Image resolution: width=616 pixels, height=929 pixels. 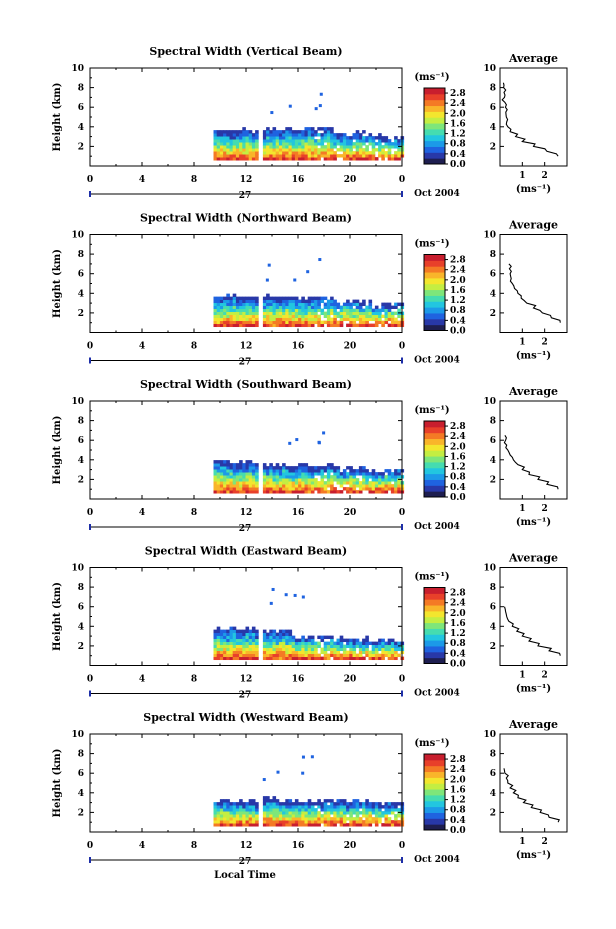 What do you see at coordinates (493, 147) in the screenshot?
I see `average-y-tick: 2` at bounding box center [493, 147].